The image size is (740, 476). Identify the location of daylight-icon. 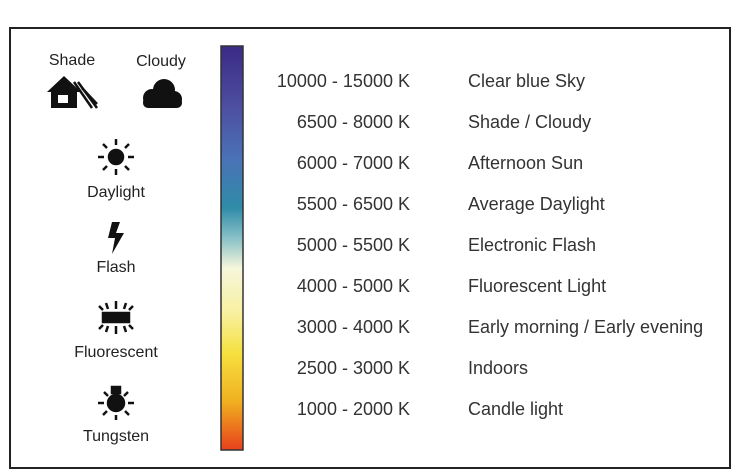
(116, 157).